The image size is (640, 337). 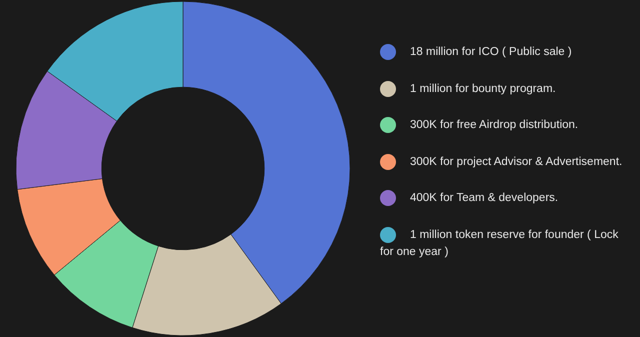 I want to click on legend-label: 300K for free Airdrop distribution., so click(x=494, y=125).